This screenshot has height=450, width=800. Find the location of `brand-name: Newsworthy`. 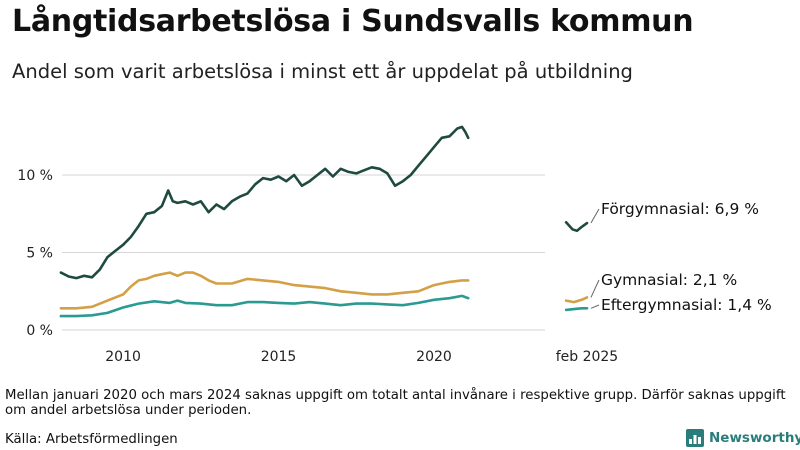

brand-name: Newsworthy is located at coordinates (754, 438).